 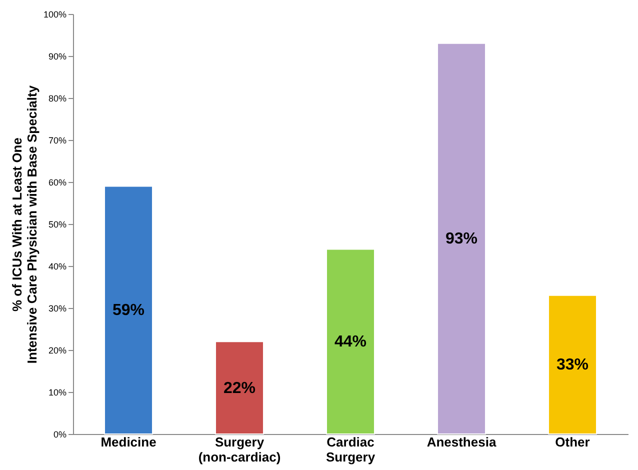 I want to click on data-label: 33%, so click(x=572, y=365).